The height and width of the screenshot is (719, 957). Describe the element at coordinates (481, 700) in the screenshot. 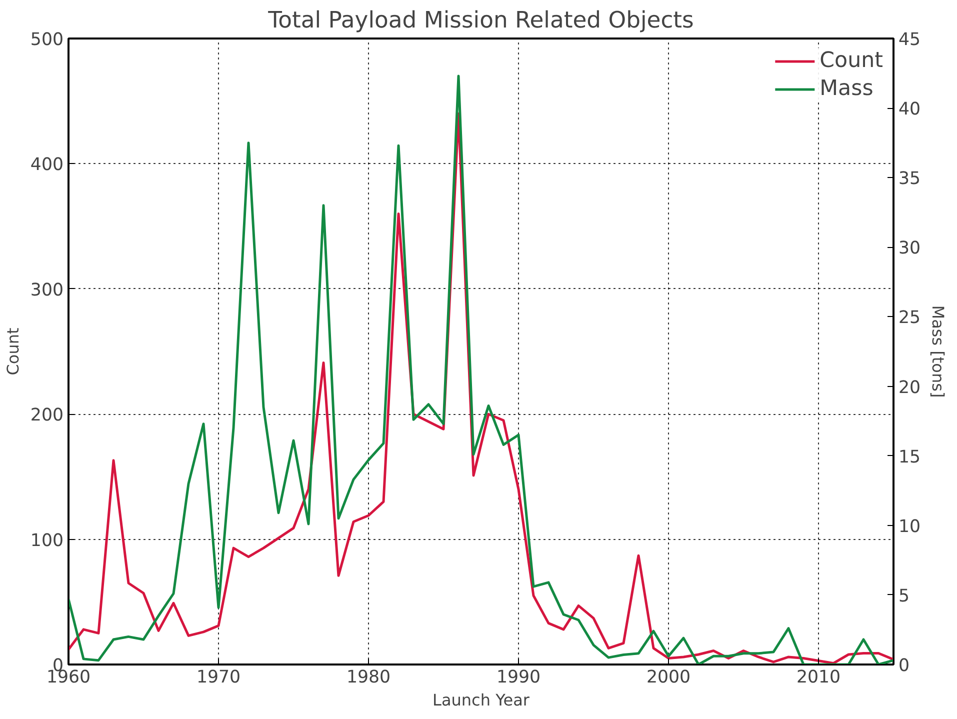

I see `x-axis-title: Launch Year` at that location.